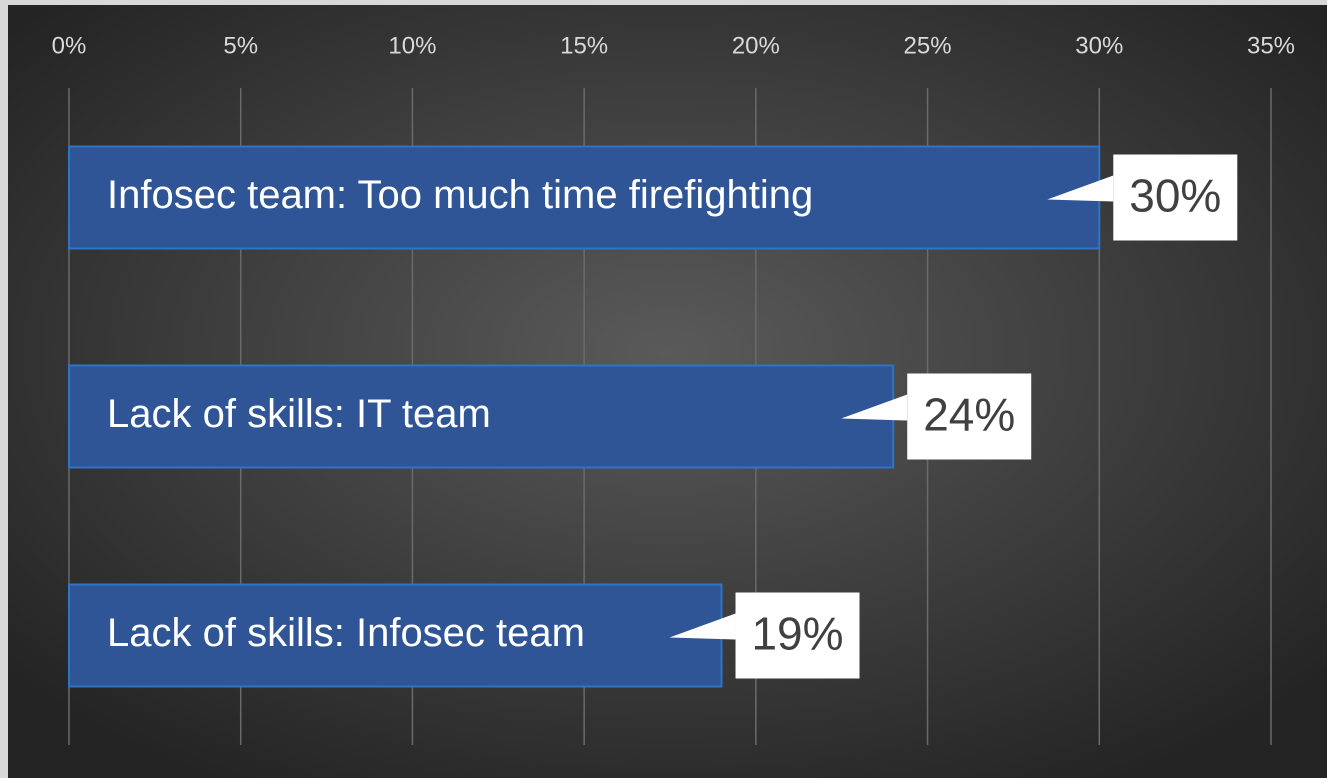 The image size is (1327, 778). What do you see at coordinates (412, 45) in the screenshot?
I see `x-tick-label: 10%` at bounding box center [412, 45].